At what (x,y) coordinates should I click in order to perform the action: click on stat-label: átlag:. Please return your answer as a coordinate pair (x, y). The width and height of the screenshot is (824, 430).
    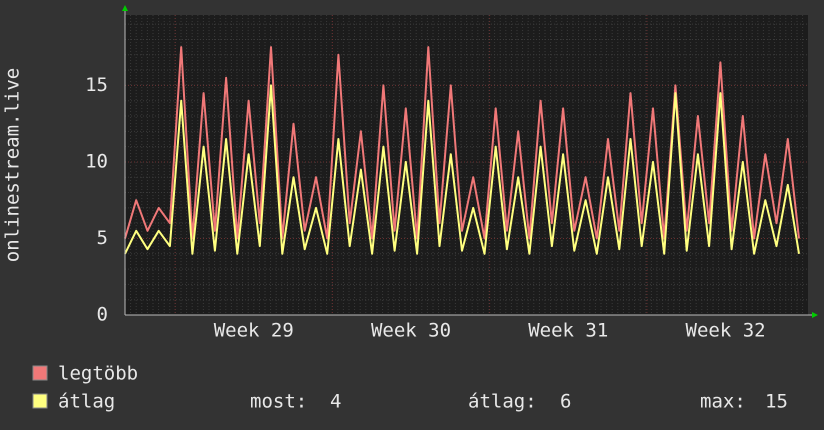
    Looking at the image, I should click on (502, 402).